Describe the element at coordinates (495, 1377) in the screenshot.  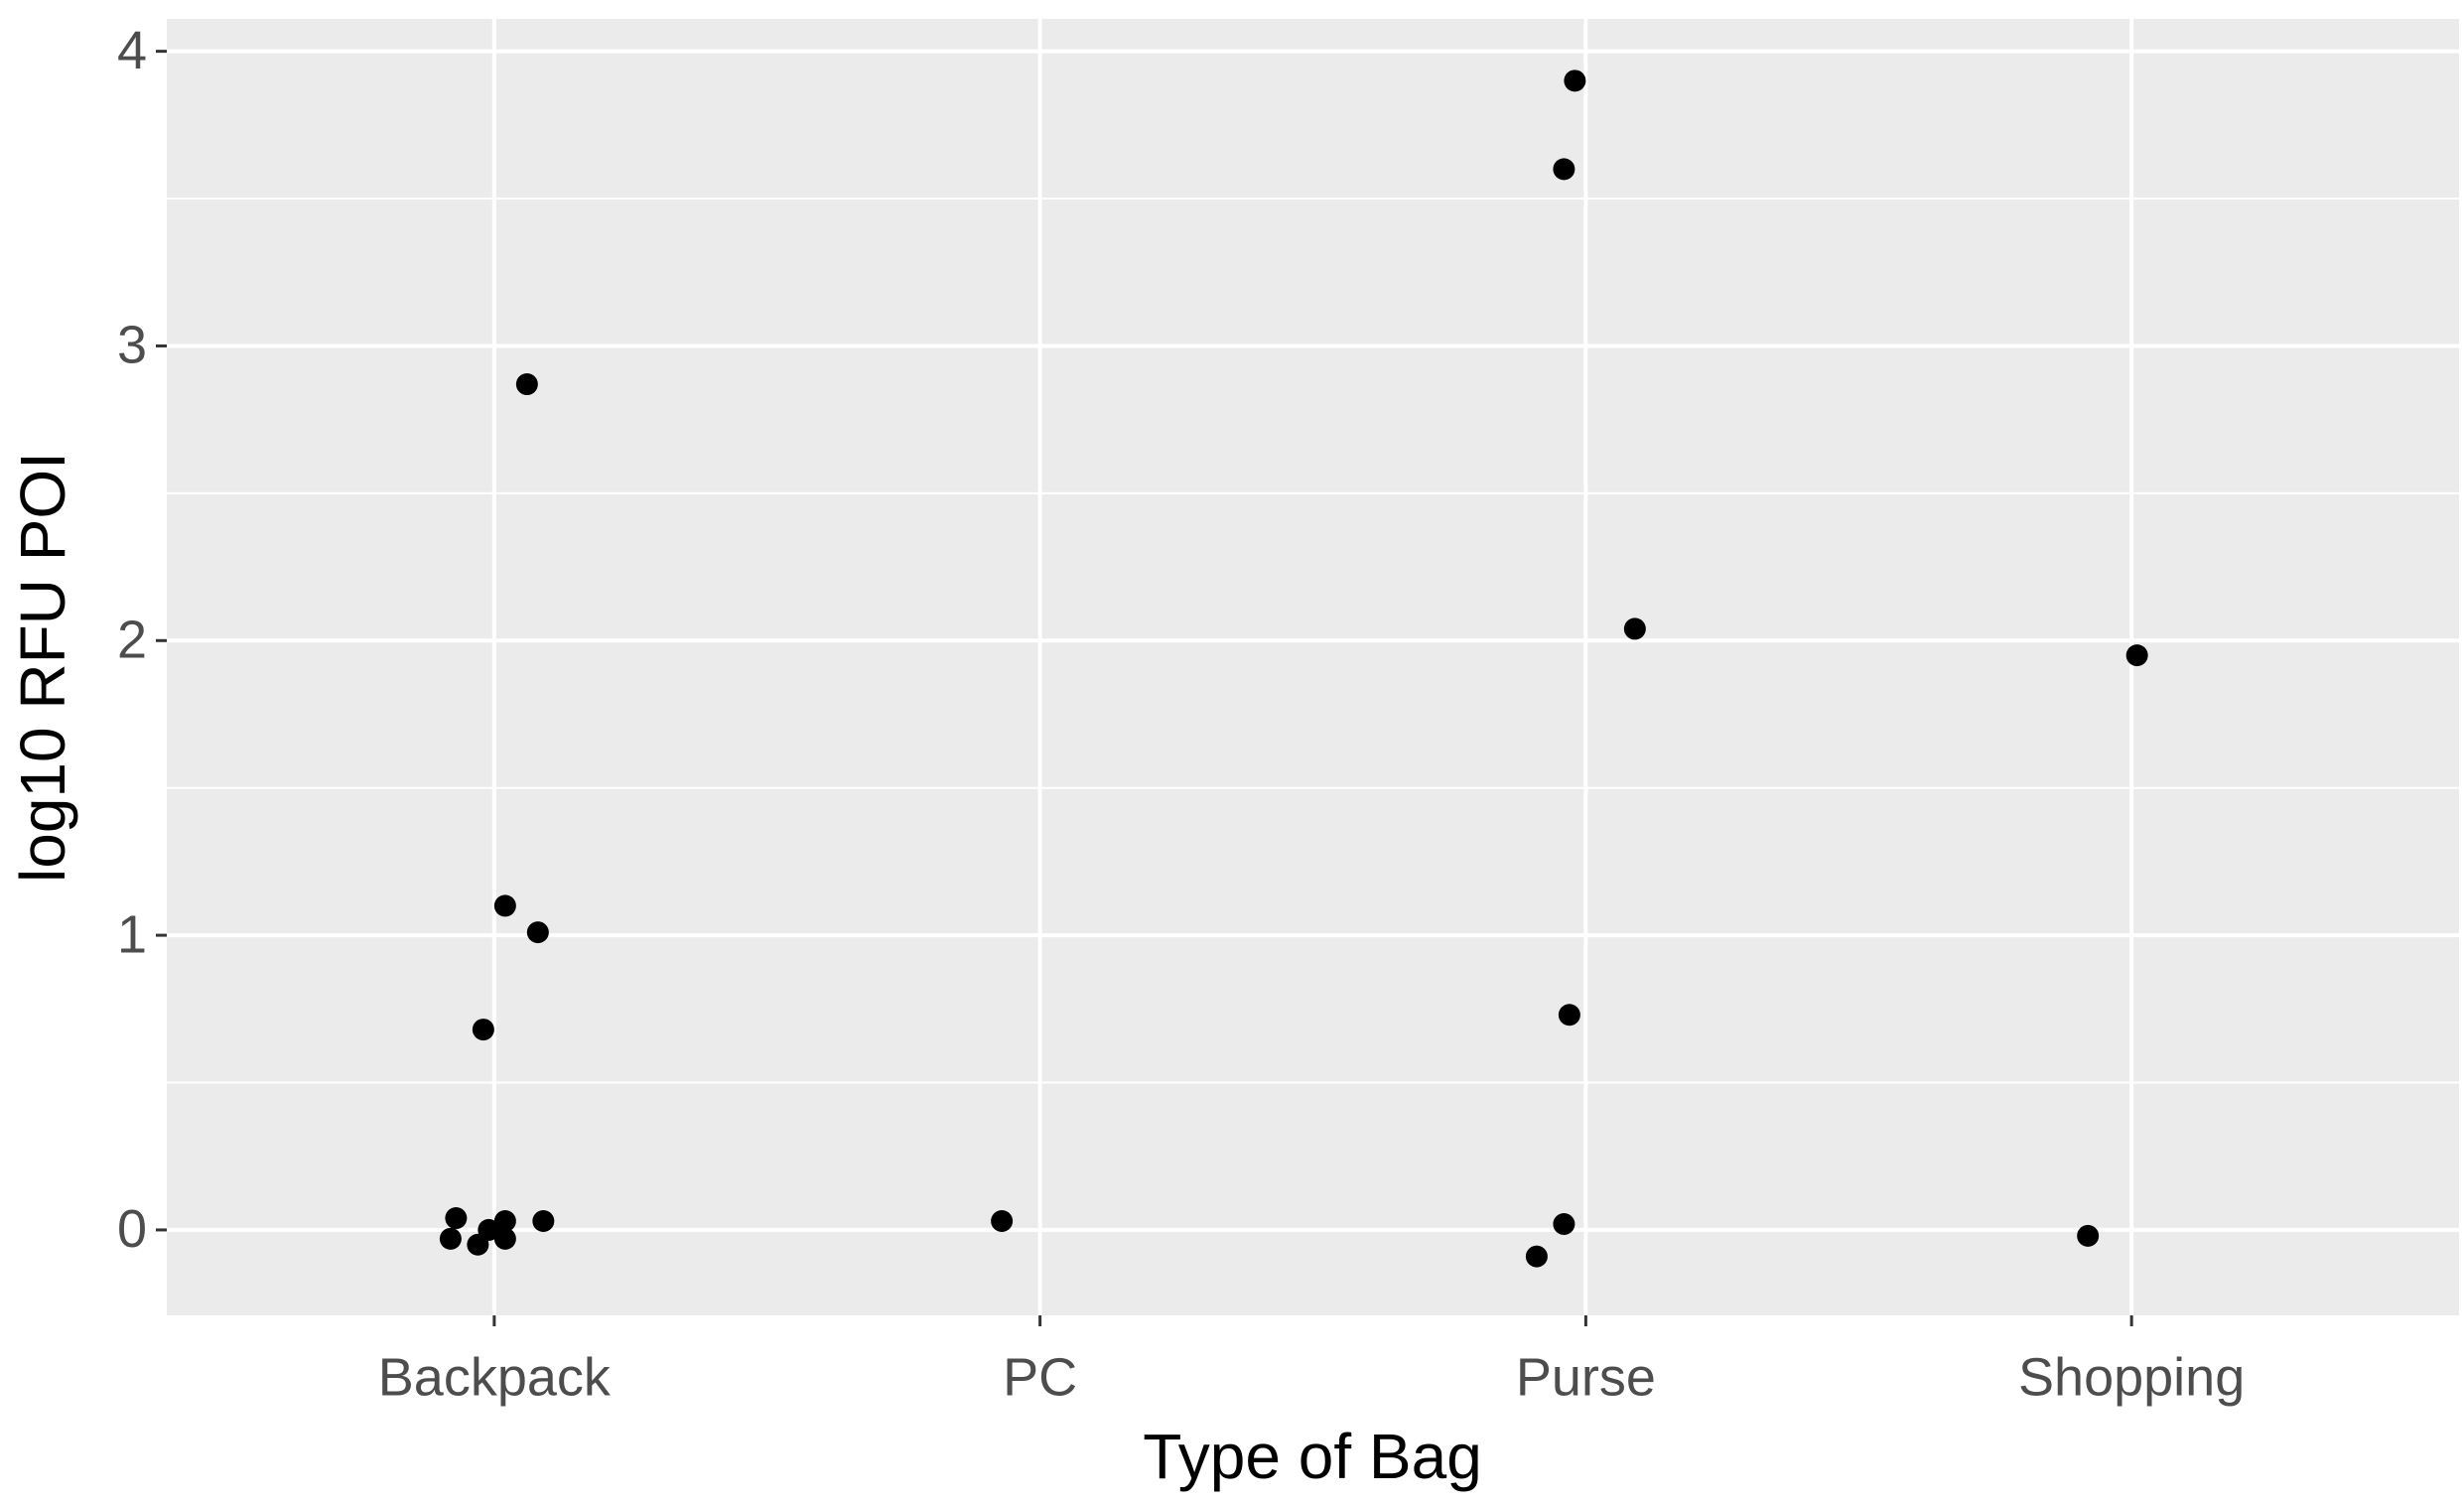
I see `x-tick-label: Backpack` at that location.